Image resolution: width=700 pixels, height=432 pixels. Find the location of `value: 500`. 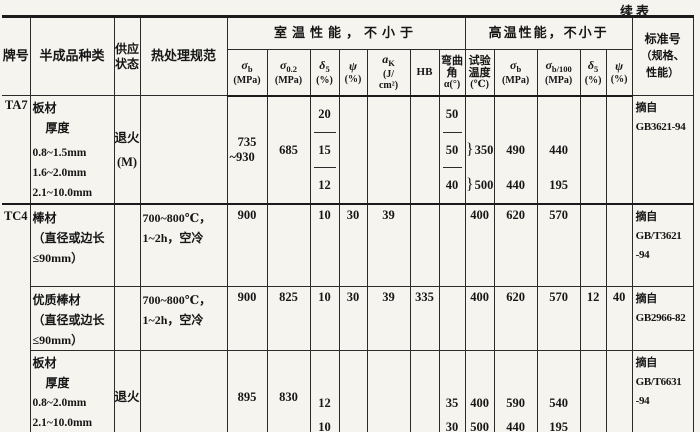

value: 500 is located at coordinates (484, 184).